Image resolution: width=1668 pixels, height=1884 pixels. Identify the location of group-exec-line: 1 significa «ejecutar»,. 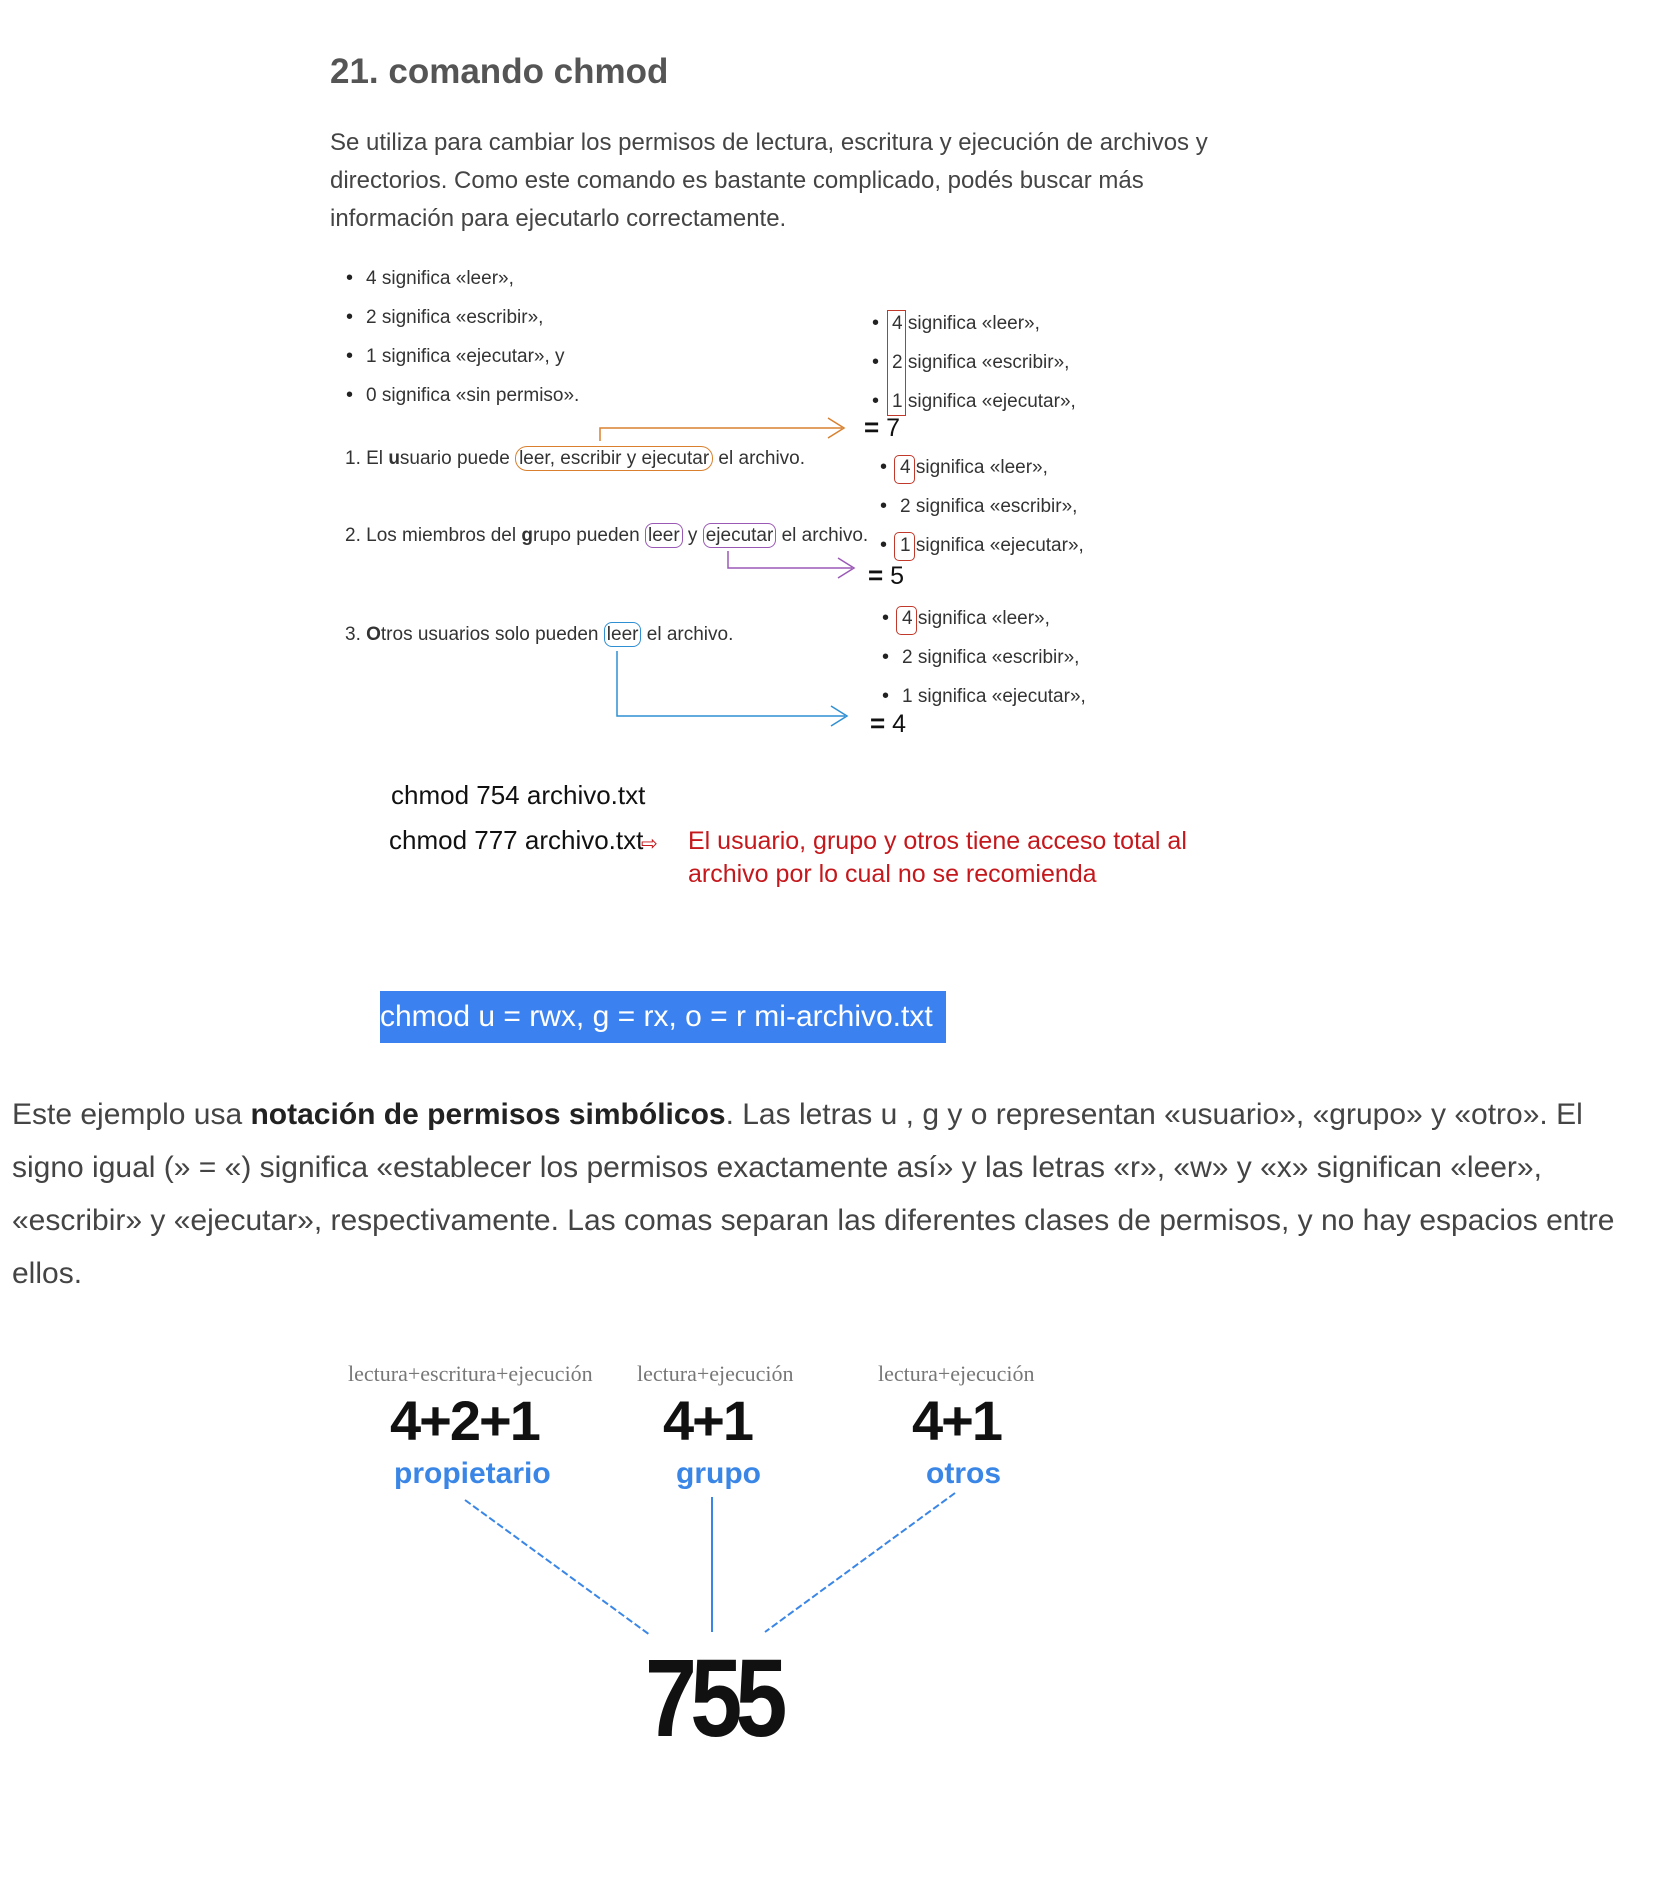
(982, 545).